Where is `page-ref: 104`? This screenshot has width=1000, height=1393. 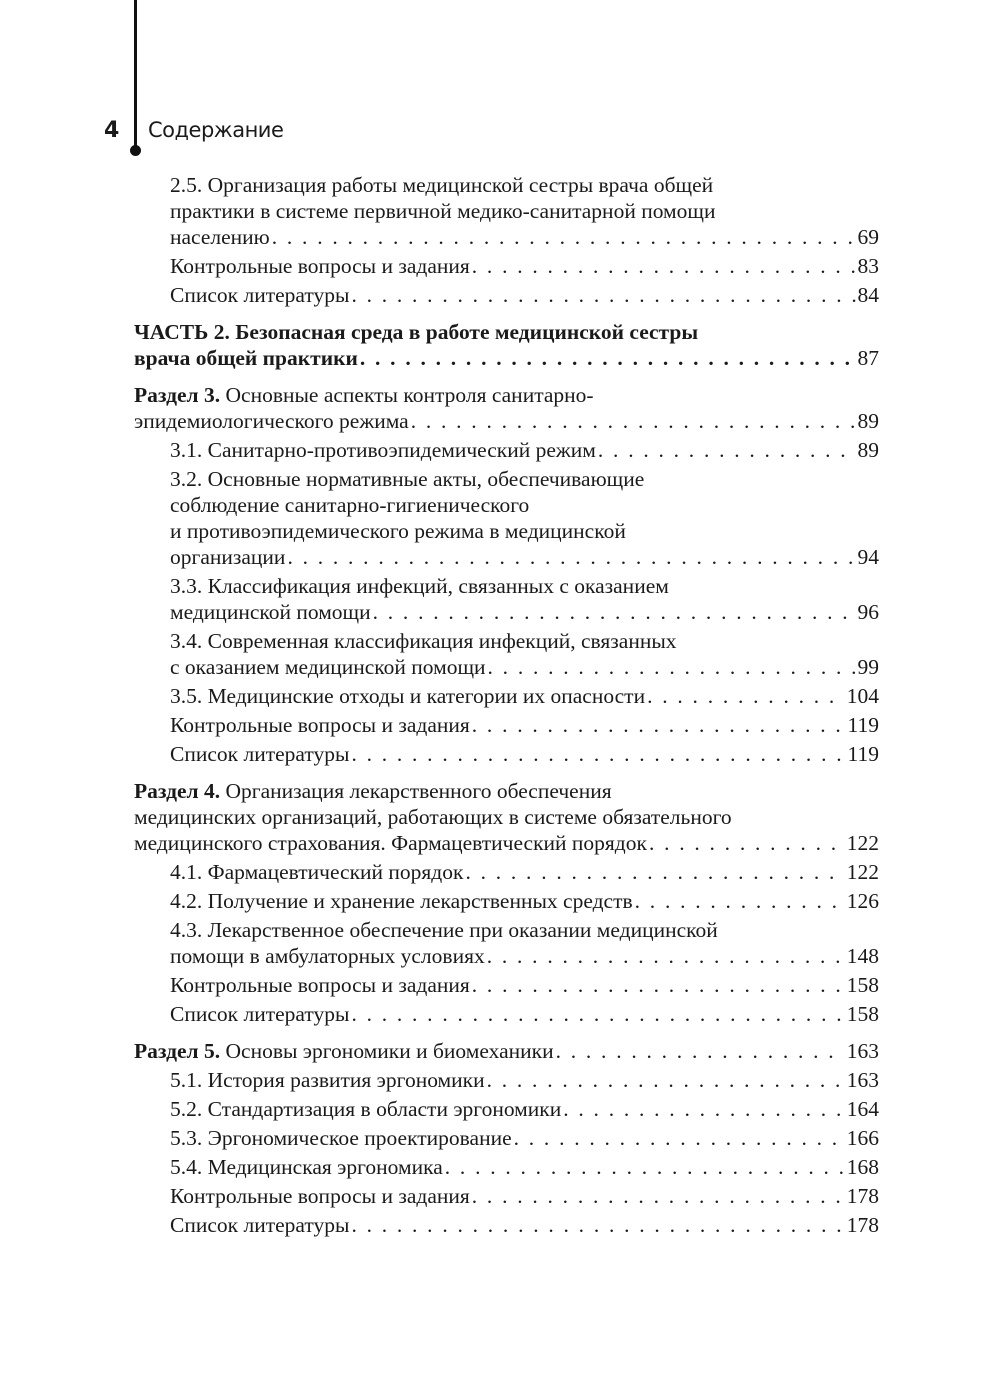
page-ref: 104 is located at coordinates (862, 696).